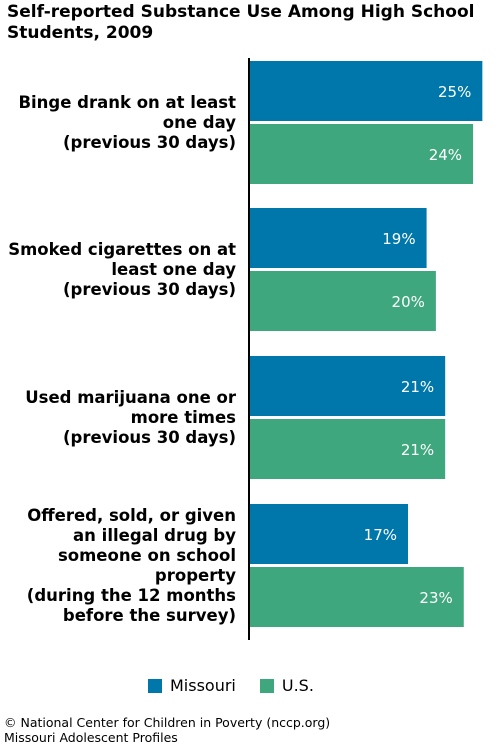  What do you see at coordinates (398, 239) in the screenshot?
I see `bar-value-label: 19%` at bounding box center [398, 239].